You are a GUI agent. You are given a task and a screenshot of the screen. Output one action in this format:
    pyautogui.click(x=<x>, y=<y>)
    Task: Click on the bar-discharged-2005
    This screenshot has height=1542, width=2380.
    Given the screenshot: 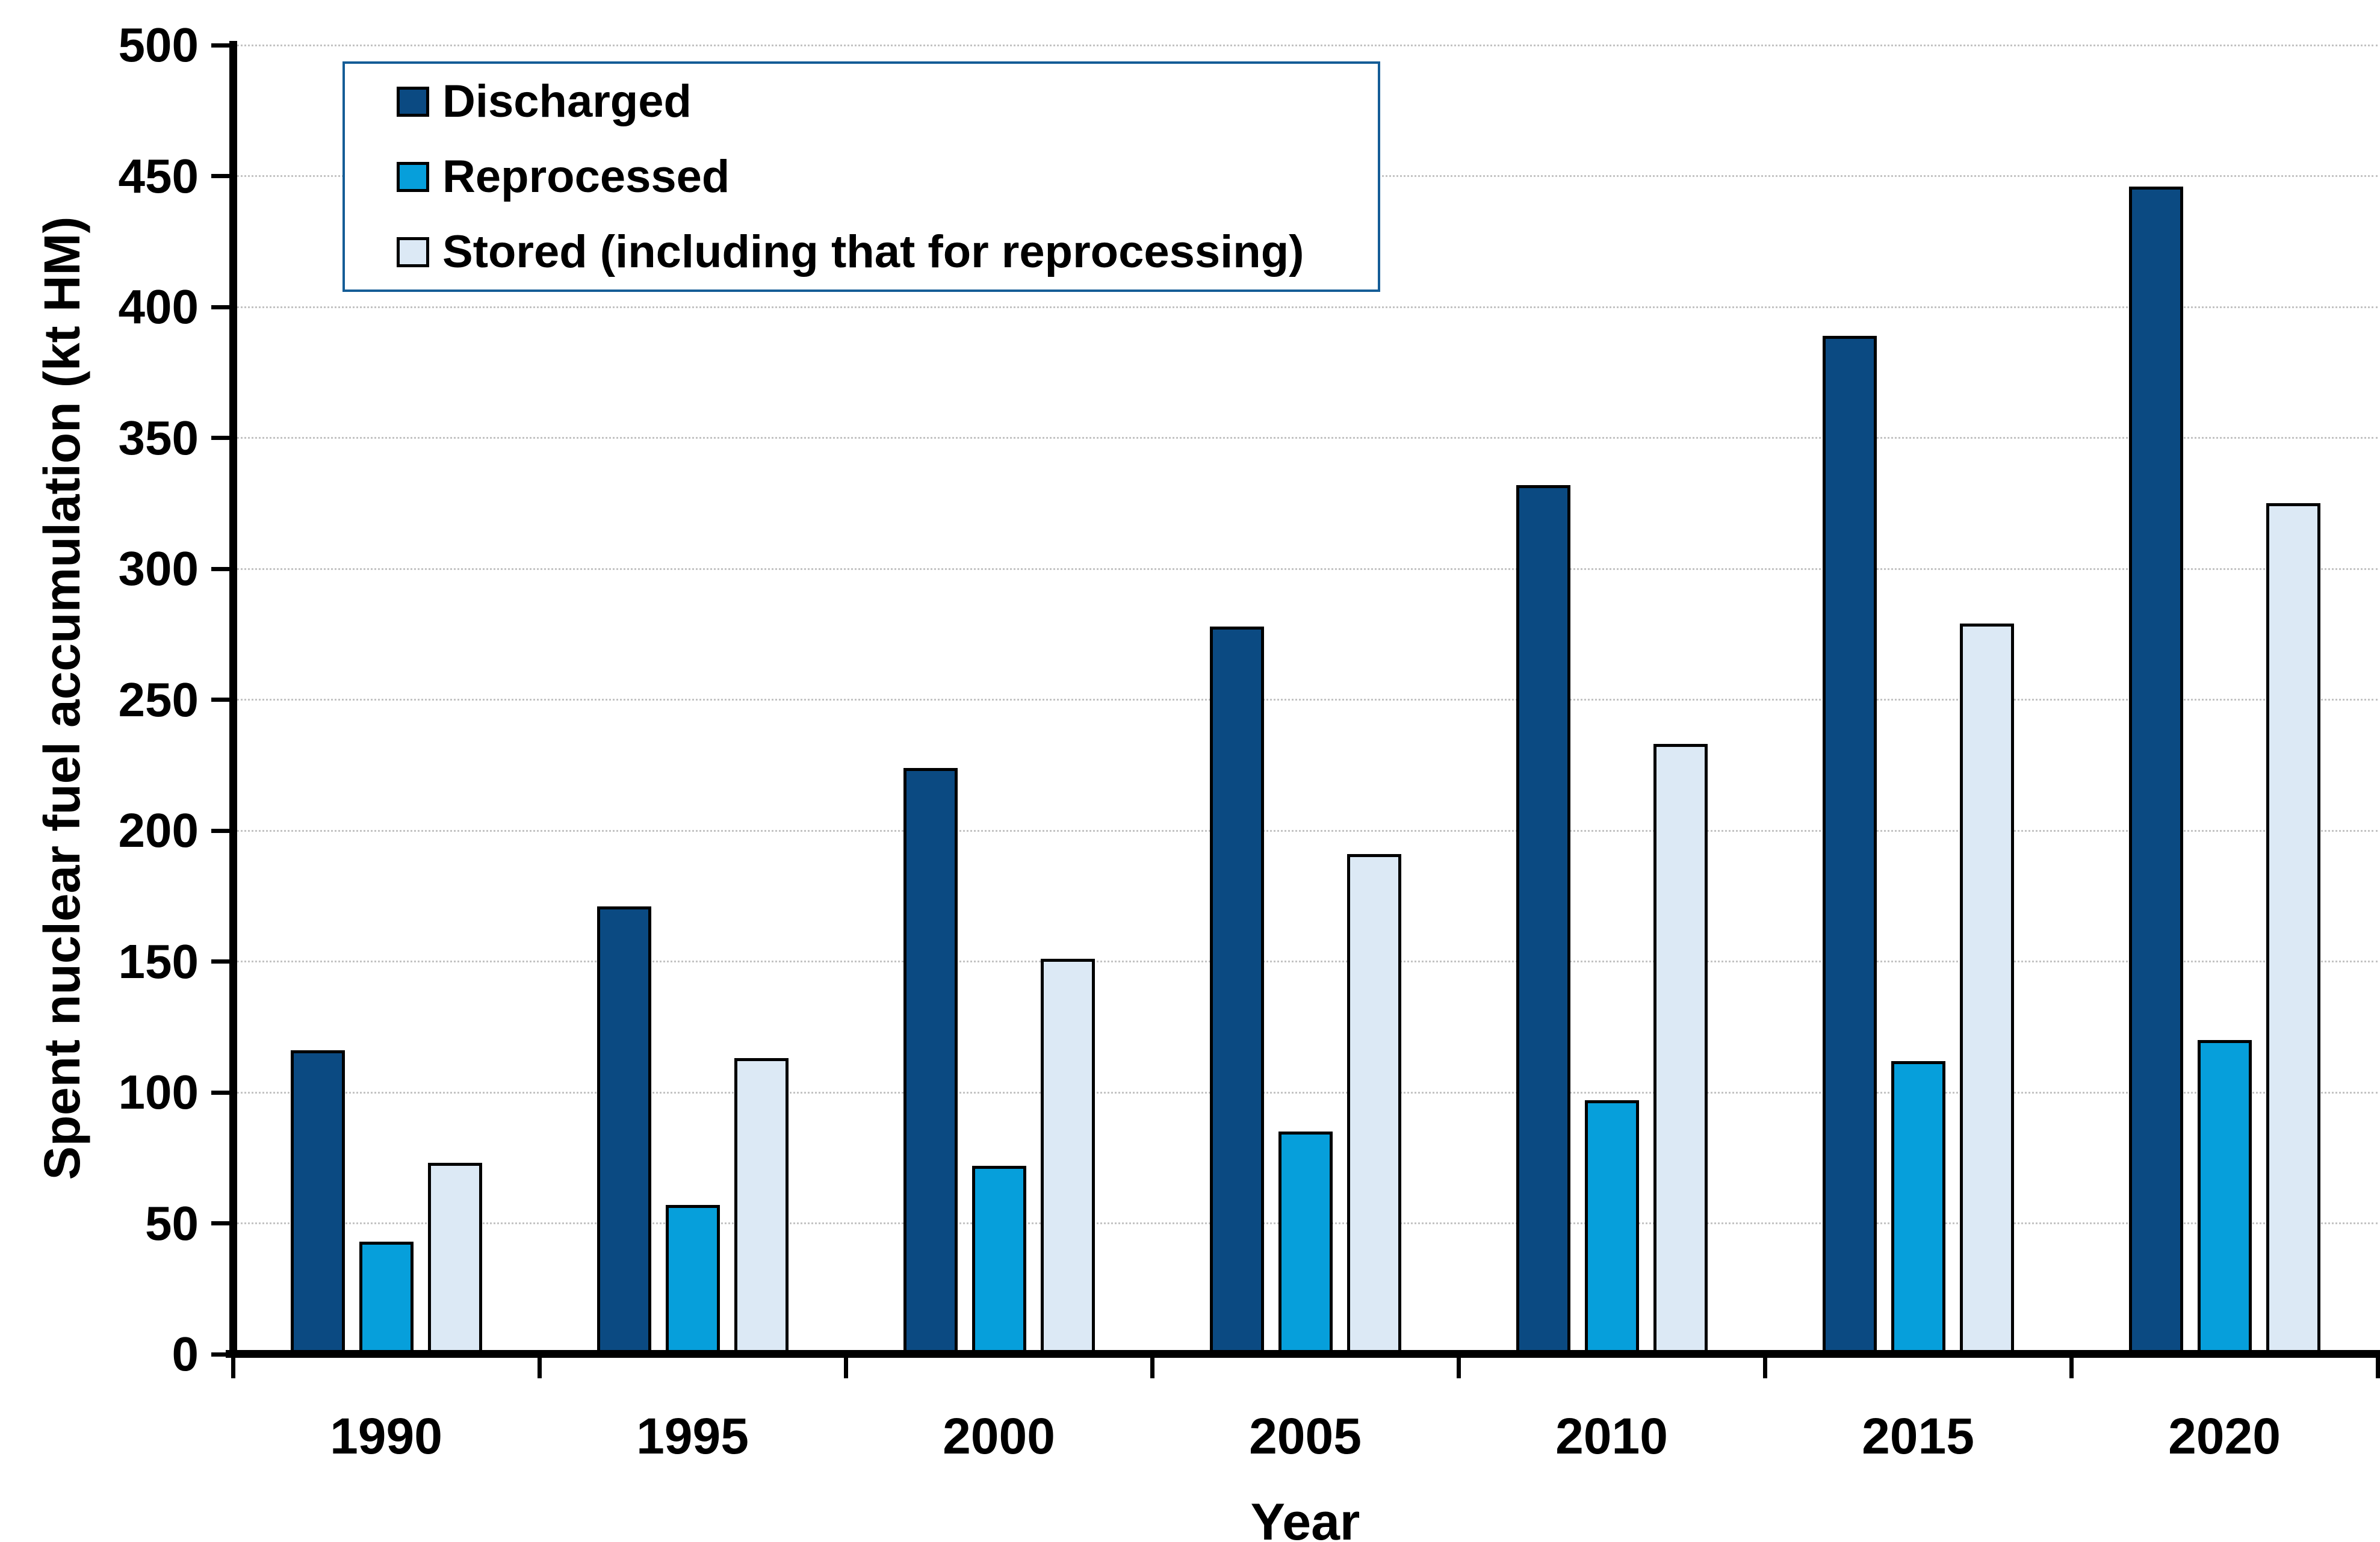 What is the action you would take?
    pyautogui.click(x=1236, y=990)
    